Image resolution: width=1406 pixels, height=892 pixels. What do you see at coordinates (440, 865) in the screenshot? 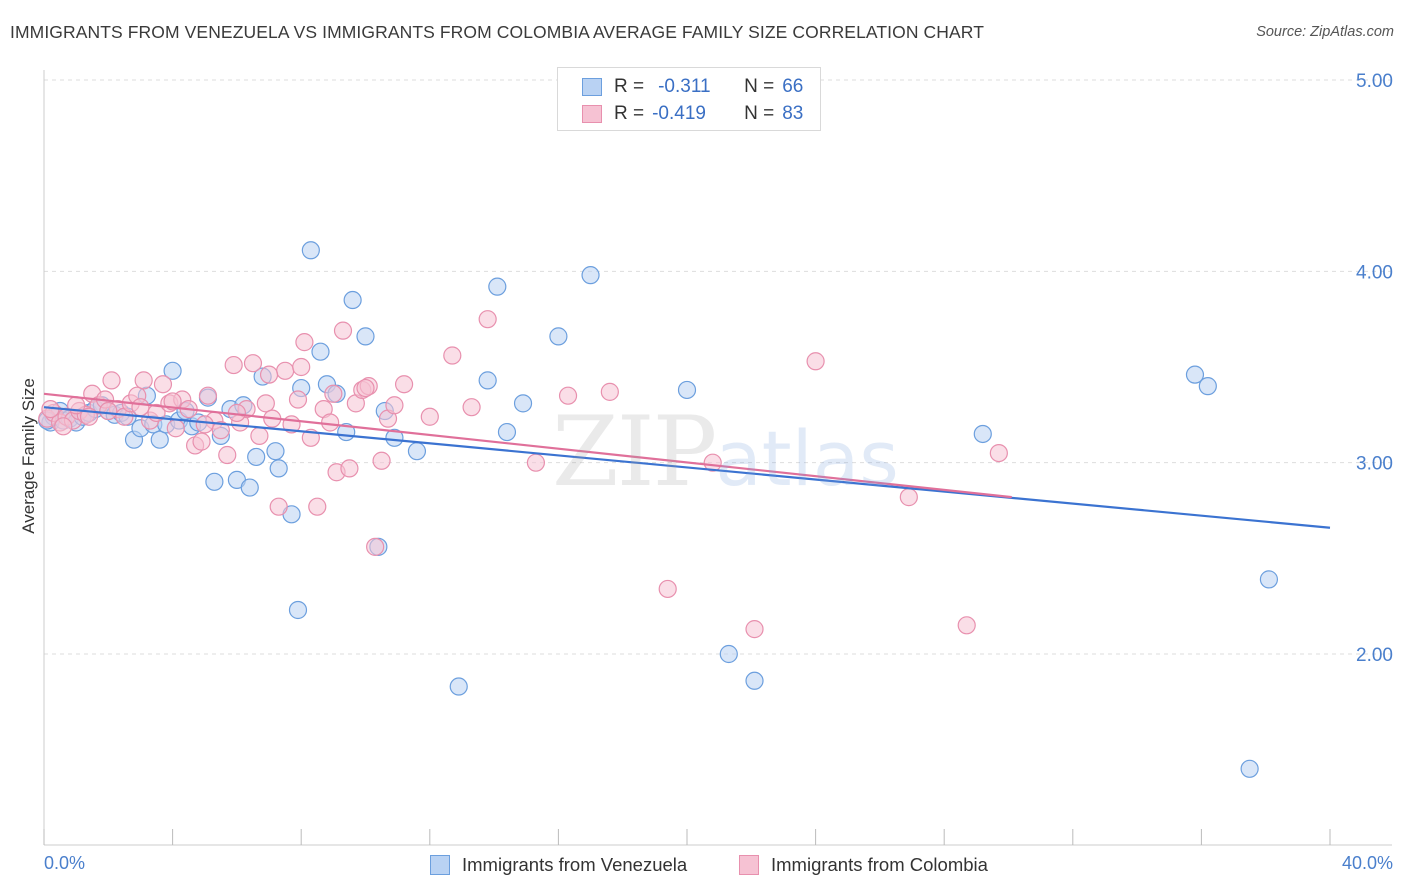
I see `venezuela-legend-swatch` at bounding box center [440, 865].